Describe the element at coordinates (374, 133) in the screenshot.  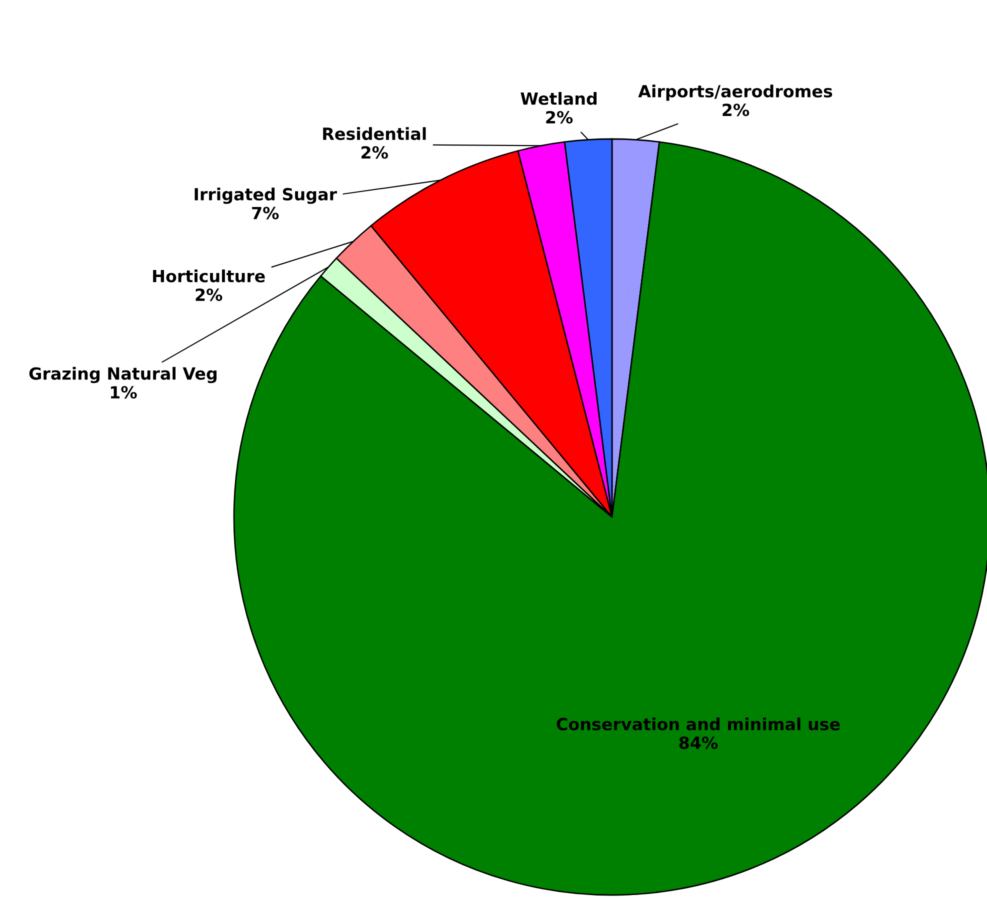
I see `slice-label: Residential` at that location.